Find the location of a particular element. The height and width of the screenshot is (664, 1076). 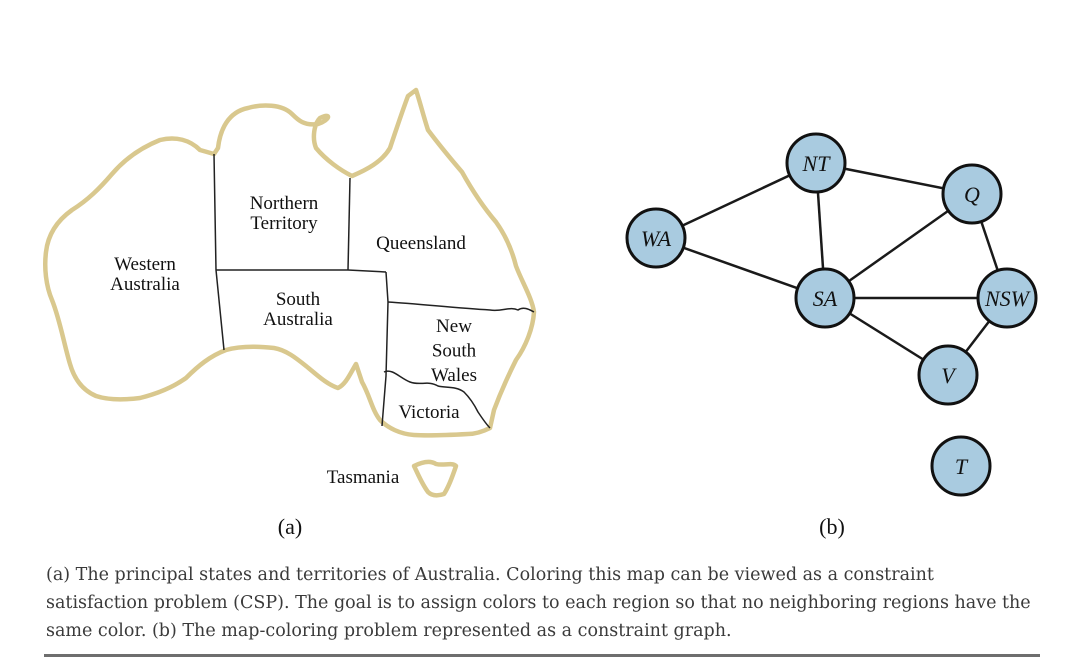

panel-a-label: (a) is located at coordinates (290, 526).